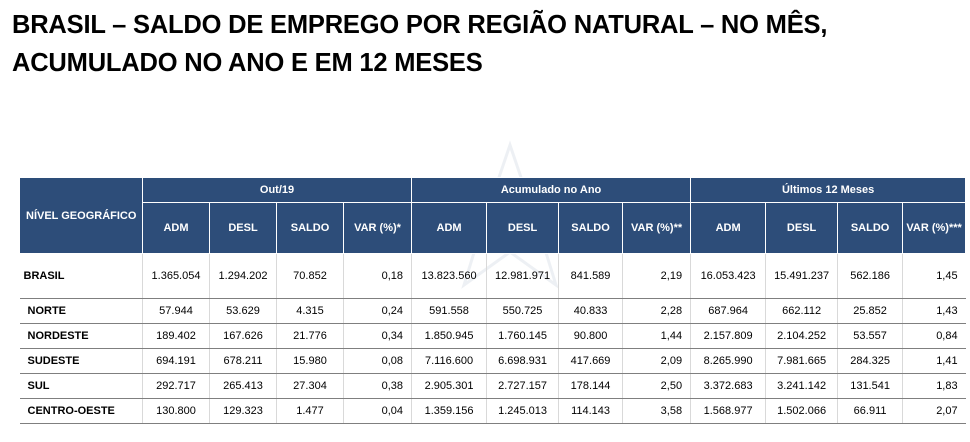 Image resolution: width=970 pixels, height=442 pixels. I want to click on col-header: VAR (%)***, so click(934, 228).